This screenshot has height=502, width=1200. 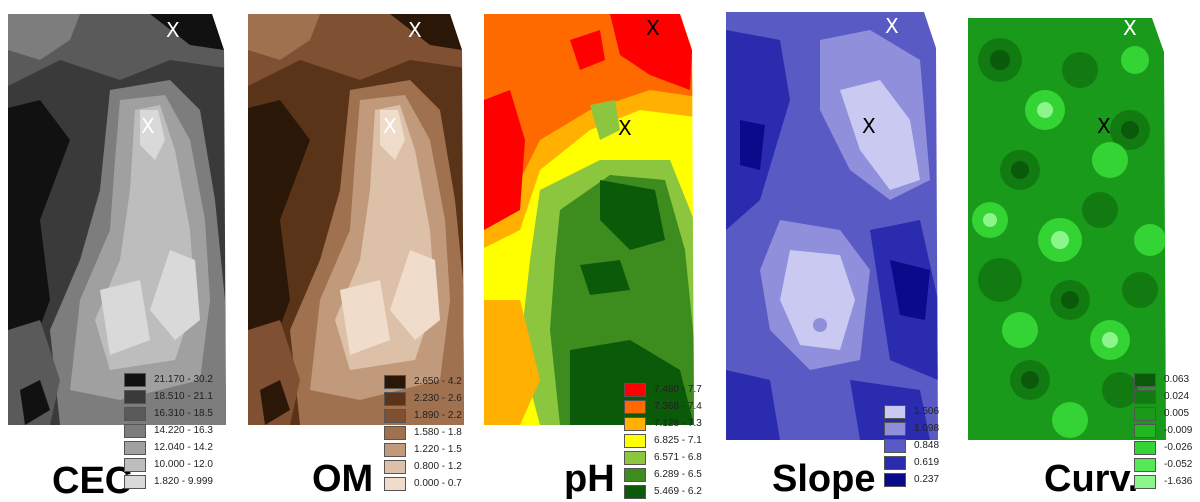 I want to click on om-map, so click(x=356, y=219).